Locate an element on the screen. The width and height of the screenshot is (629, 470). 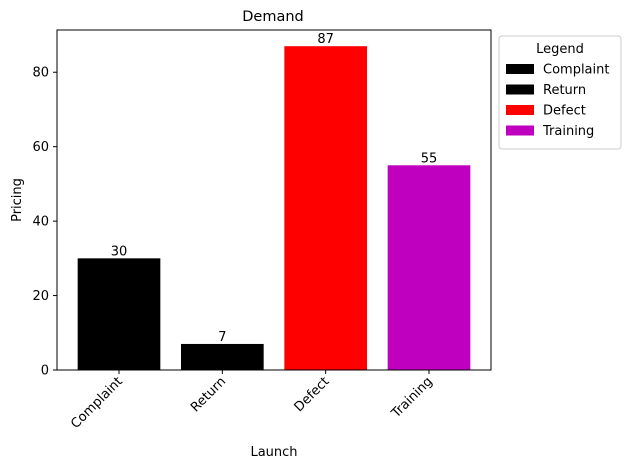
data-label-return: 7 is located at coordinates (222, 337).